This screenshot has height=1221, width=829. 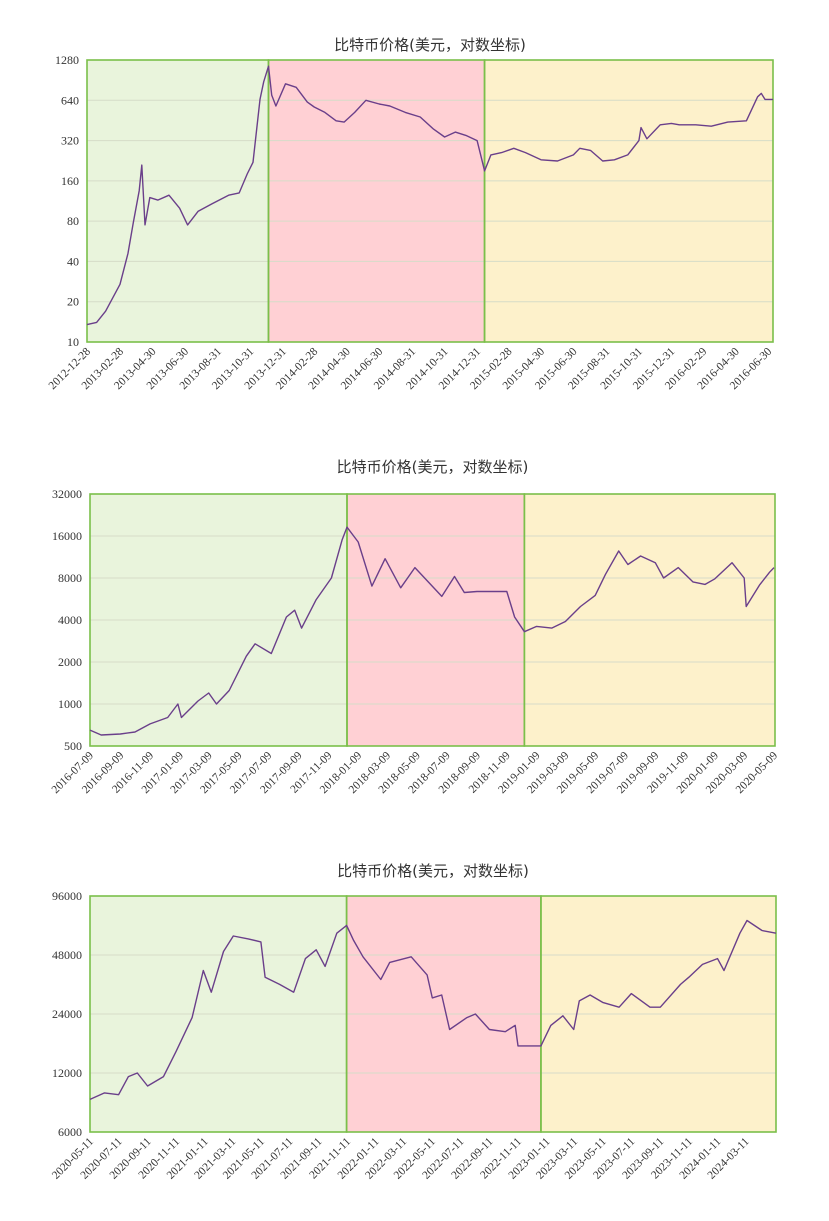 I want to click on y-tick-label: 80, so click(x=73, y=221).